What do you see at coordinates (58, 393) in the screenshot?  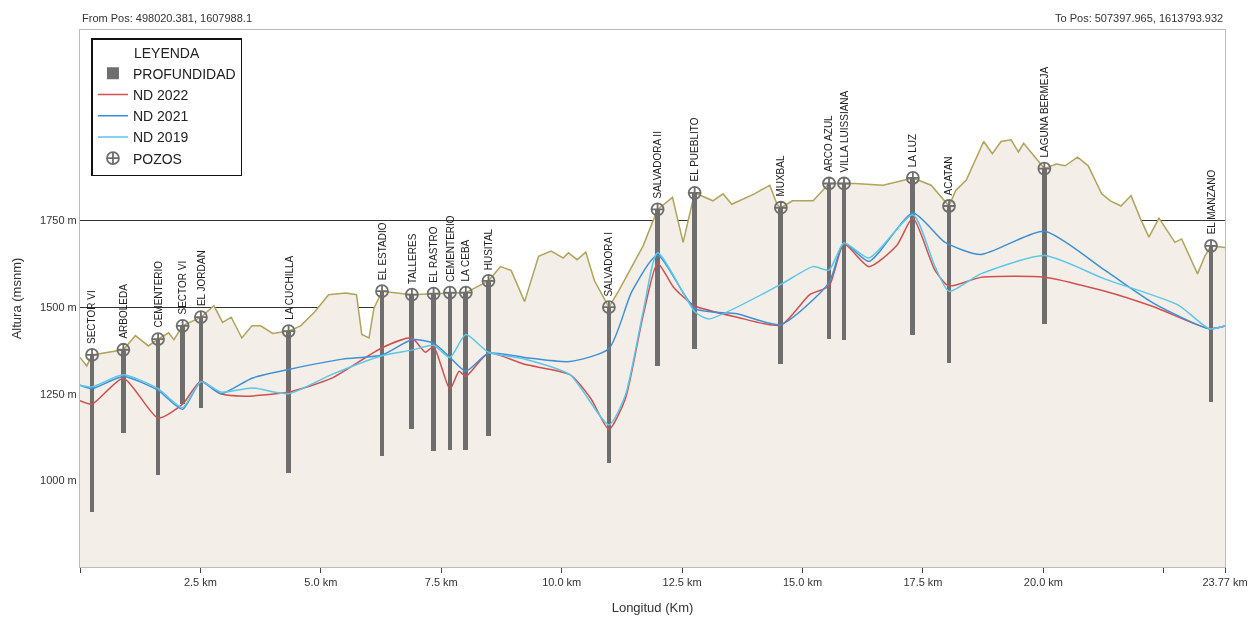 I see `y-tick-label: 1250 m` at bounding box center [58, 393].